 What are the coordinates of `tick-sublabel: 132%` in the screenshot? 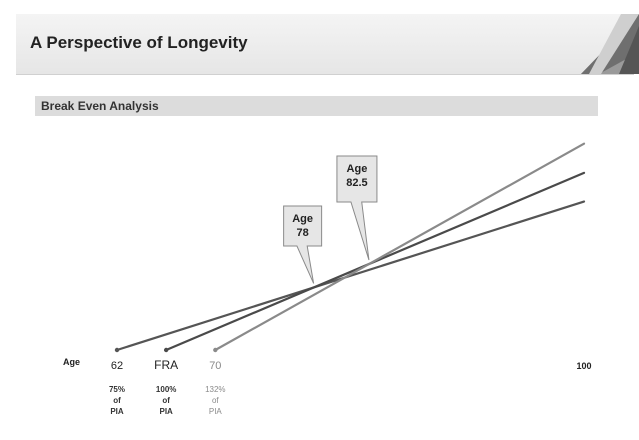 It's located at (215, 389).